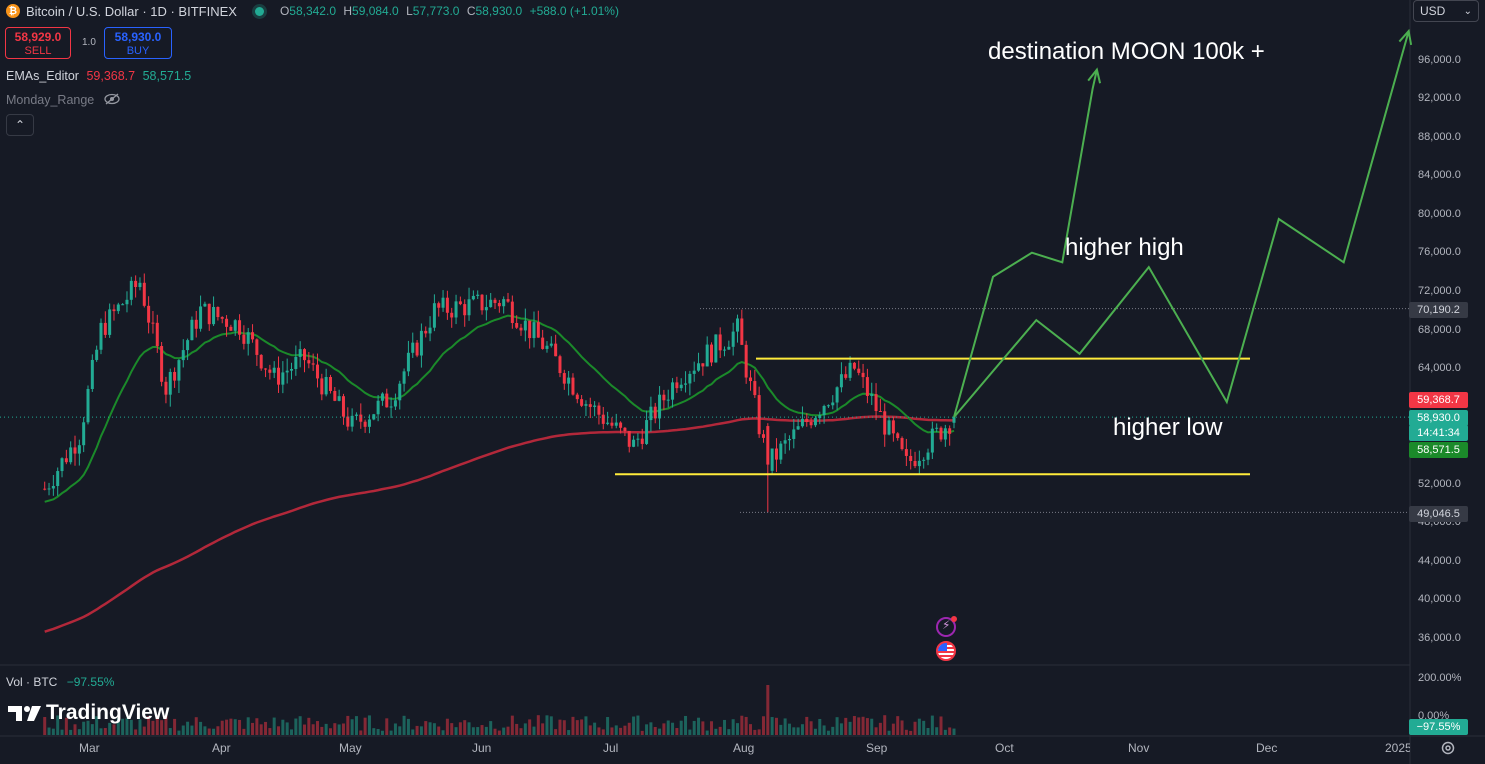 This screenshot has height=764, width=1485. I want to click on eye-off-icon, so click(112, 99).